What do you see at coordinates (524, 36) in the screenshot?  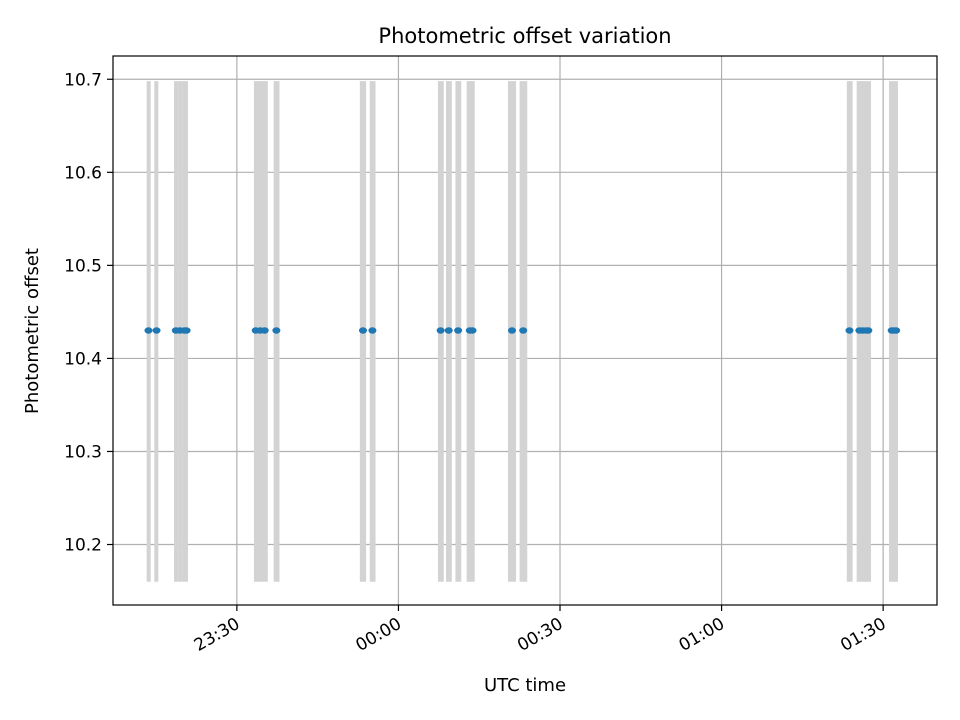 I see `chart-title: Photometric offset variation` at bounding box center [524, 36].